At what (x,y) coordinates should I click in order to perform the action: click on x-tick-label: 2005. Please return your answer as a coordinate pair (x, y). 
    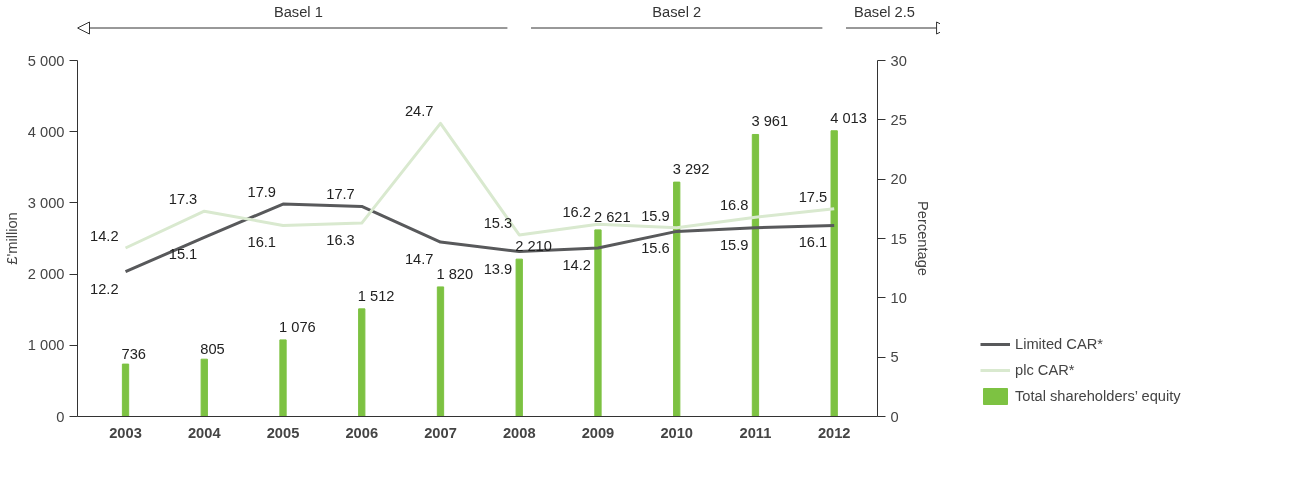
    Looking at the image, I should click on (283, 432).